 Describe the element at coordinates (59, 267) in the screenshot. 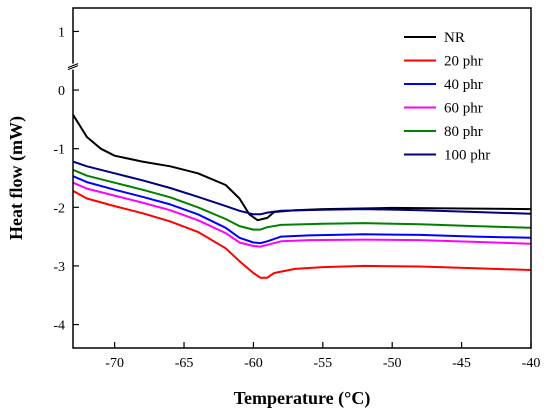

I see `y-tick-label: -3` at that location.